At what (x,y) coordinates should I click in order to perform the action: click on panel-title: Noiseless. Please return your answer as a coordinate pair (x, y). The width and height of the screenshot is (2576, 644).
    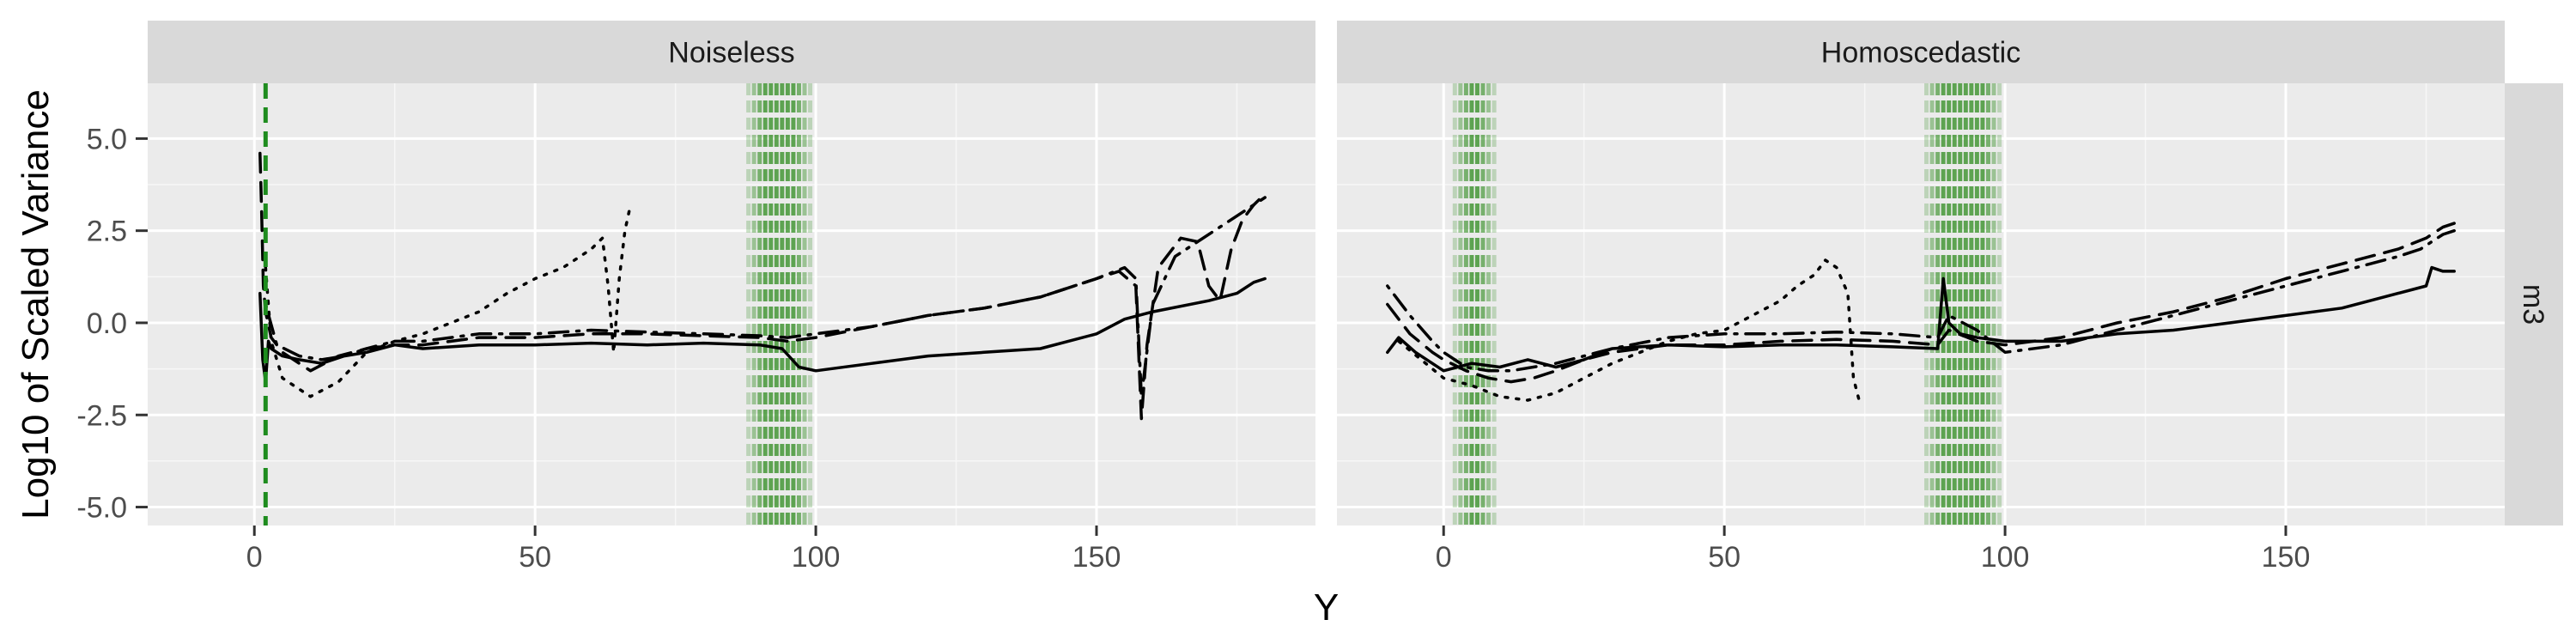
    Looking at the image, I should click on (731, 53).